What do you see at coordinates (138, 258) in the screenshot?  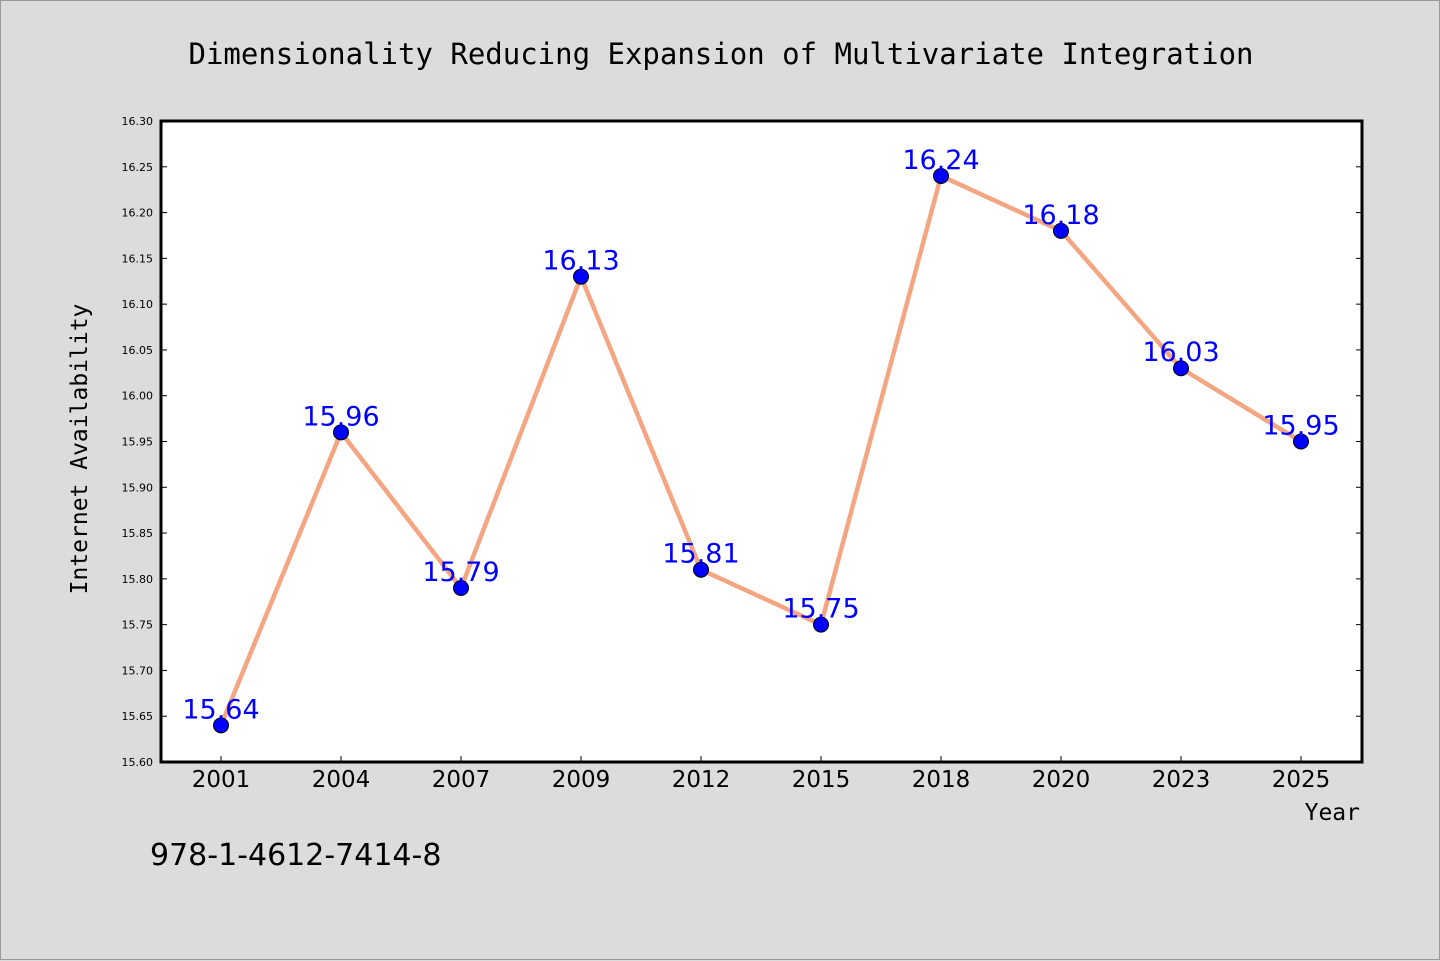 I see `y-tick-label: 16.15` at bounding box center [138, 258].